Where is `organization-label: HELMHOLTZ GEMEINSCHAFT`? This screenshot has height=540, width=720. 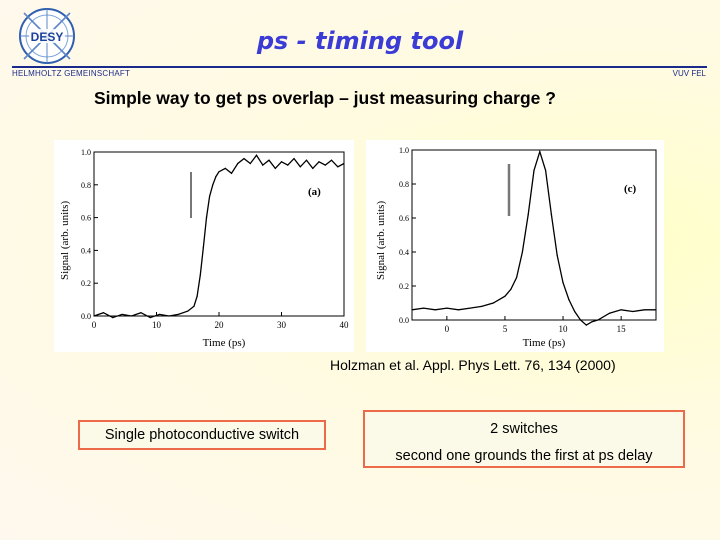
organization-label: HELMHOLTZ GEMEINSCHAFT is located at coordinates (71, 73).